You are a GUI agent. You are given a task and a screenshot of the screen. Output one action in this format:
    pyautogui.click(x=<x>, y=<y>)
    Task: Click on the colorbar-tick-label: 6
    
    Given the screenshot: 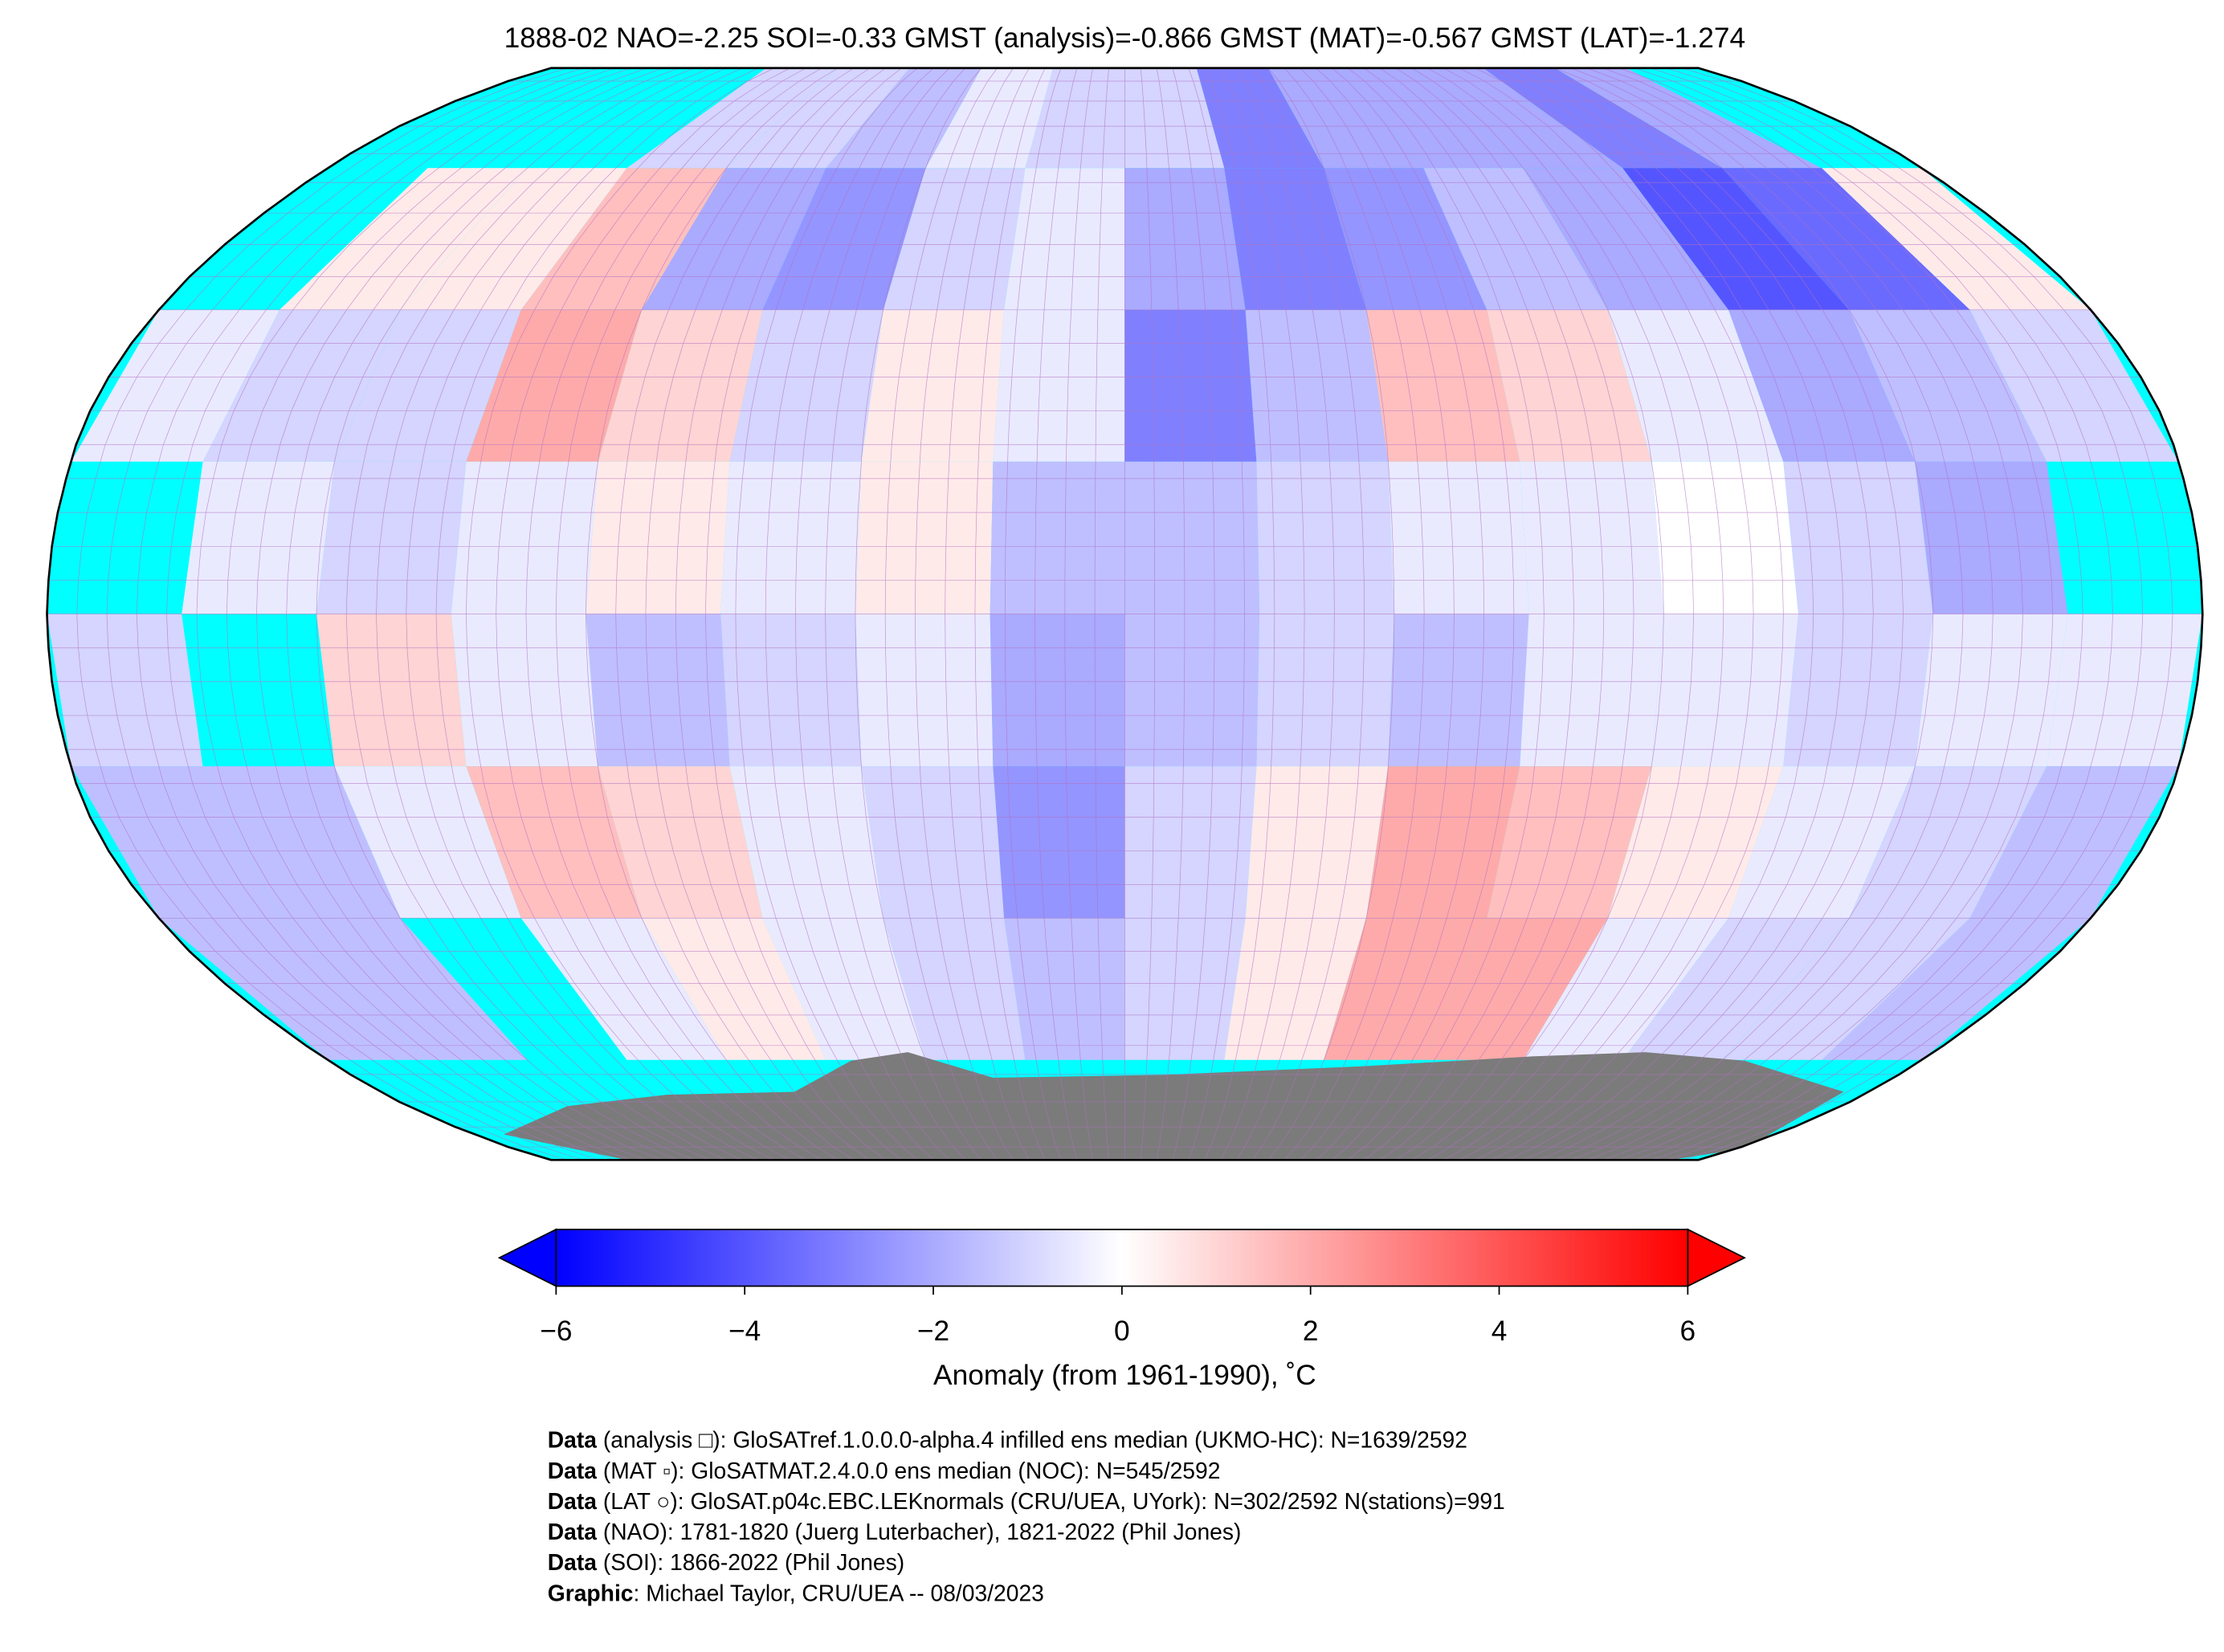 What is the action you would take?
    pyautogui.click(x=1688, y=1331)
    